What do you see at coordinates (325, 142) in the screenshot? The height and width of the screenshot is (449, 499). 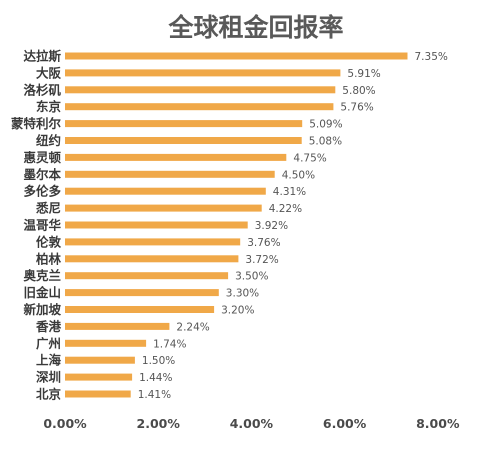 I see `value-label: 5.08%` at bounding box center [325, 142].